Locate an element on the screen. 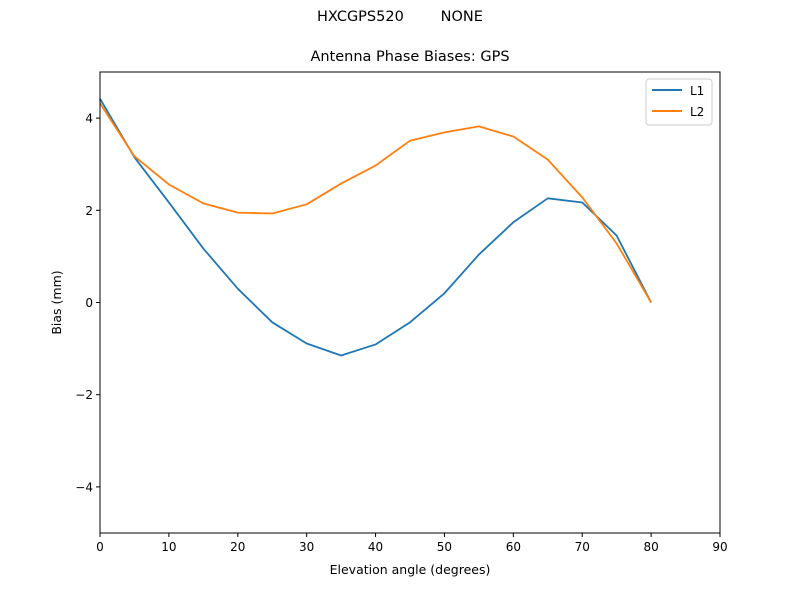  x-tick-label: 70 is located at coordinates (582, 547).